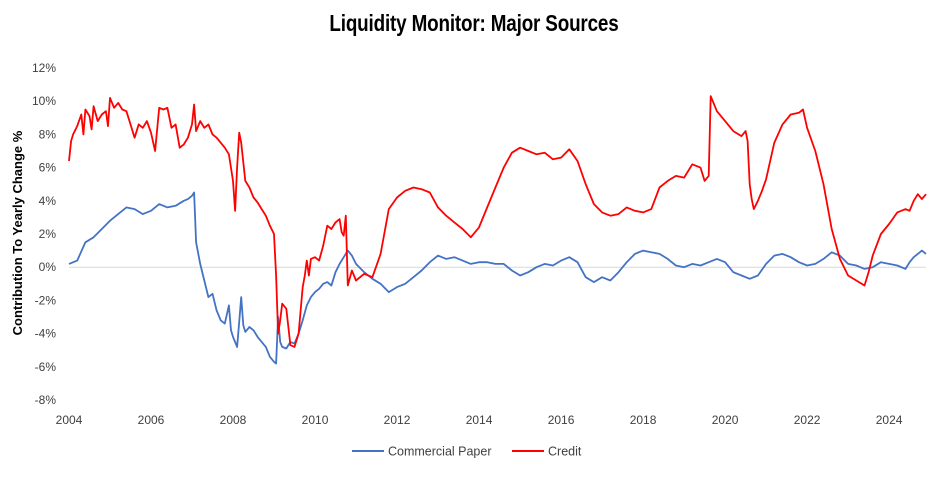 This screenshot has width=948, height=489. I want to click on y-tick-label: 10%, so click(44, 101).